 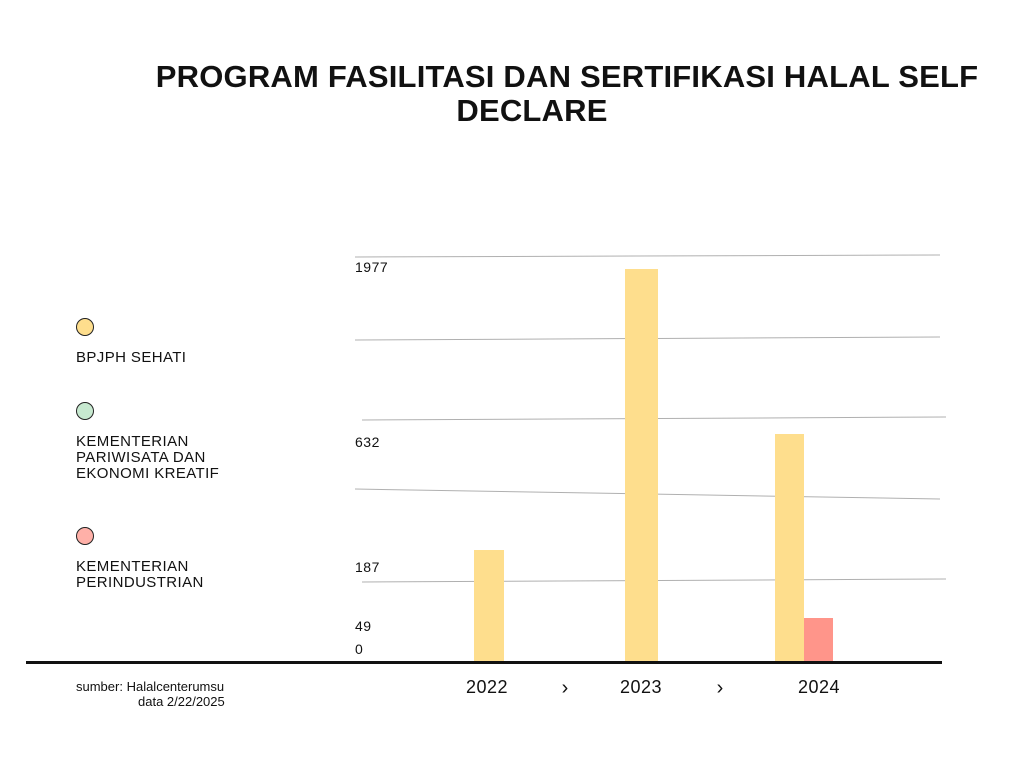 I want to click on source-line-2: data 2/22/2025, so click(x=181, y=701).